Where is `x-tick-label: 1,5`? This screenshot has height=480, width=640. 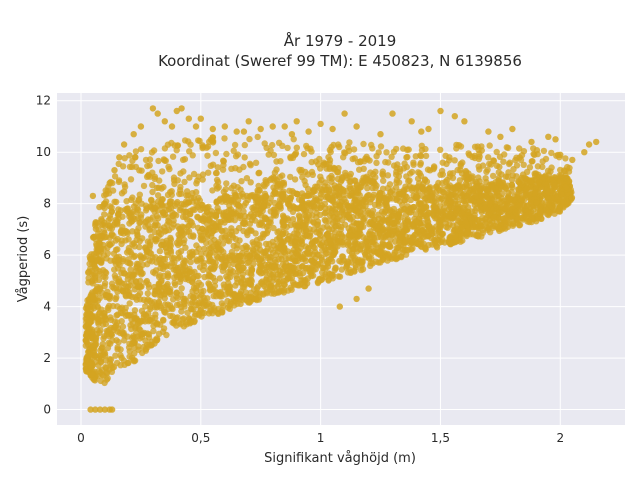
x-tick-label: 1,5 is located at coordinates (440, 438).